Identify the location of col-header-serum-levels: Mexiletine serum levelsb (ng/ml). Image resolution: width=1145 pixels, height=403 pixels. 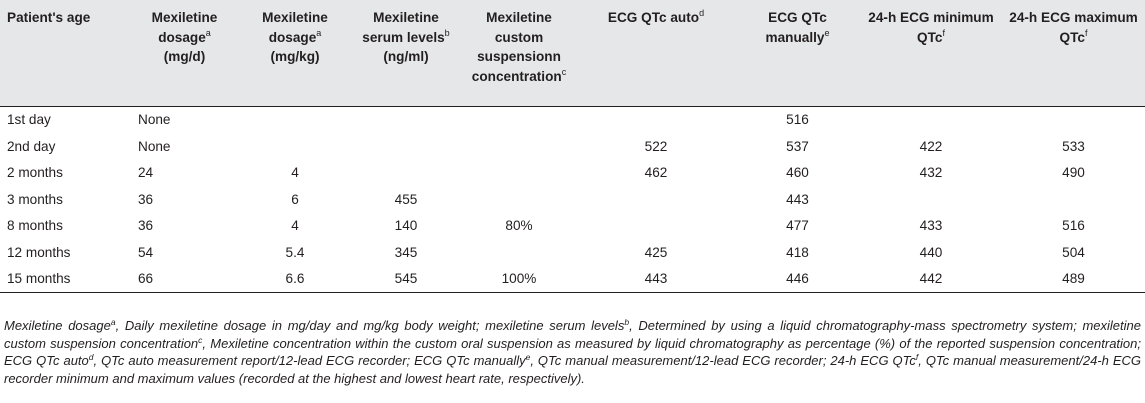
(406, 53).